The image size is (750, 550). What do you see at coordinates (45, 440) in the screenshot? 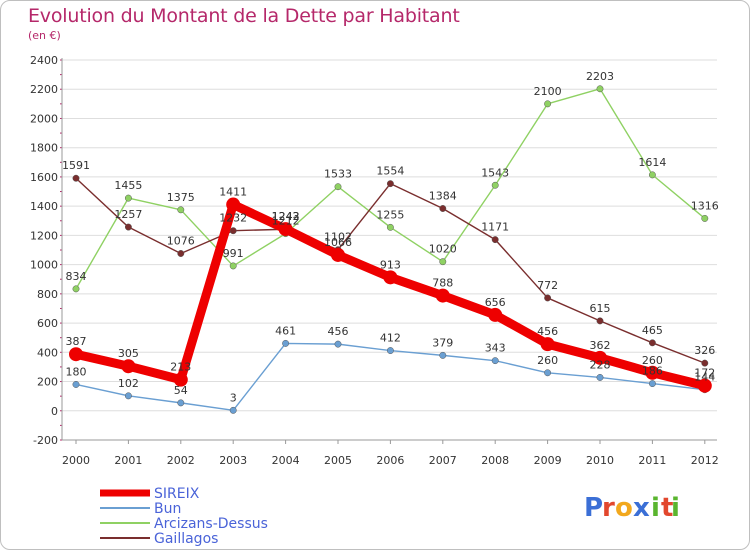
I see `y-tick-label: -200` at bounding box center [45, 440].